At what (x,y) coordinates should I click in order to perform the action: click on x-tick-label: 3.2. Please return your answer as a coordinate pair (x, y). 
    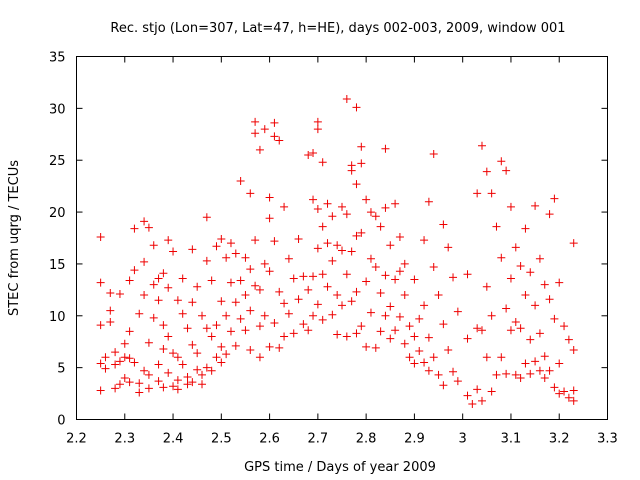
    Looking at the image, I should click on (559, 439).